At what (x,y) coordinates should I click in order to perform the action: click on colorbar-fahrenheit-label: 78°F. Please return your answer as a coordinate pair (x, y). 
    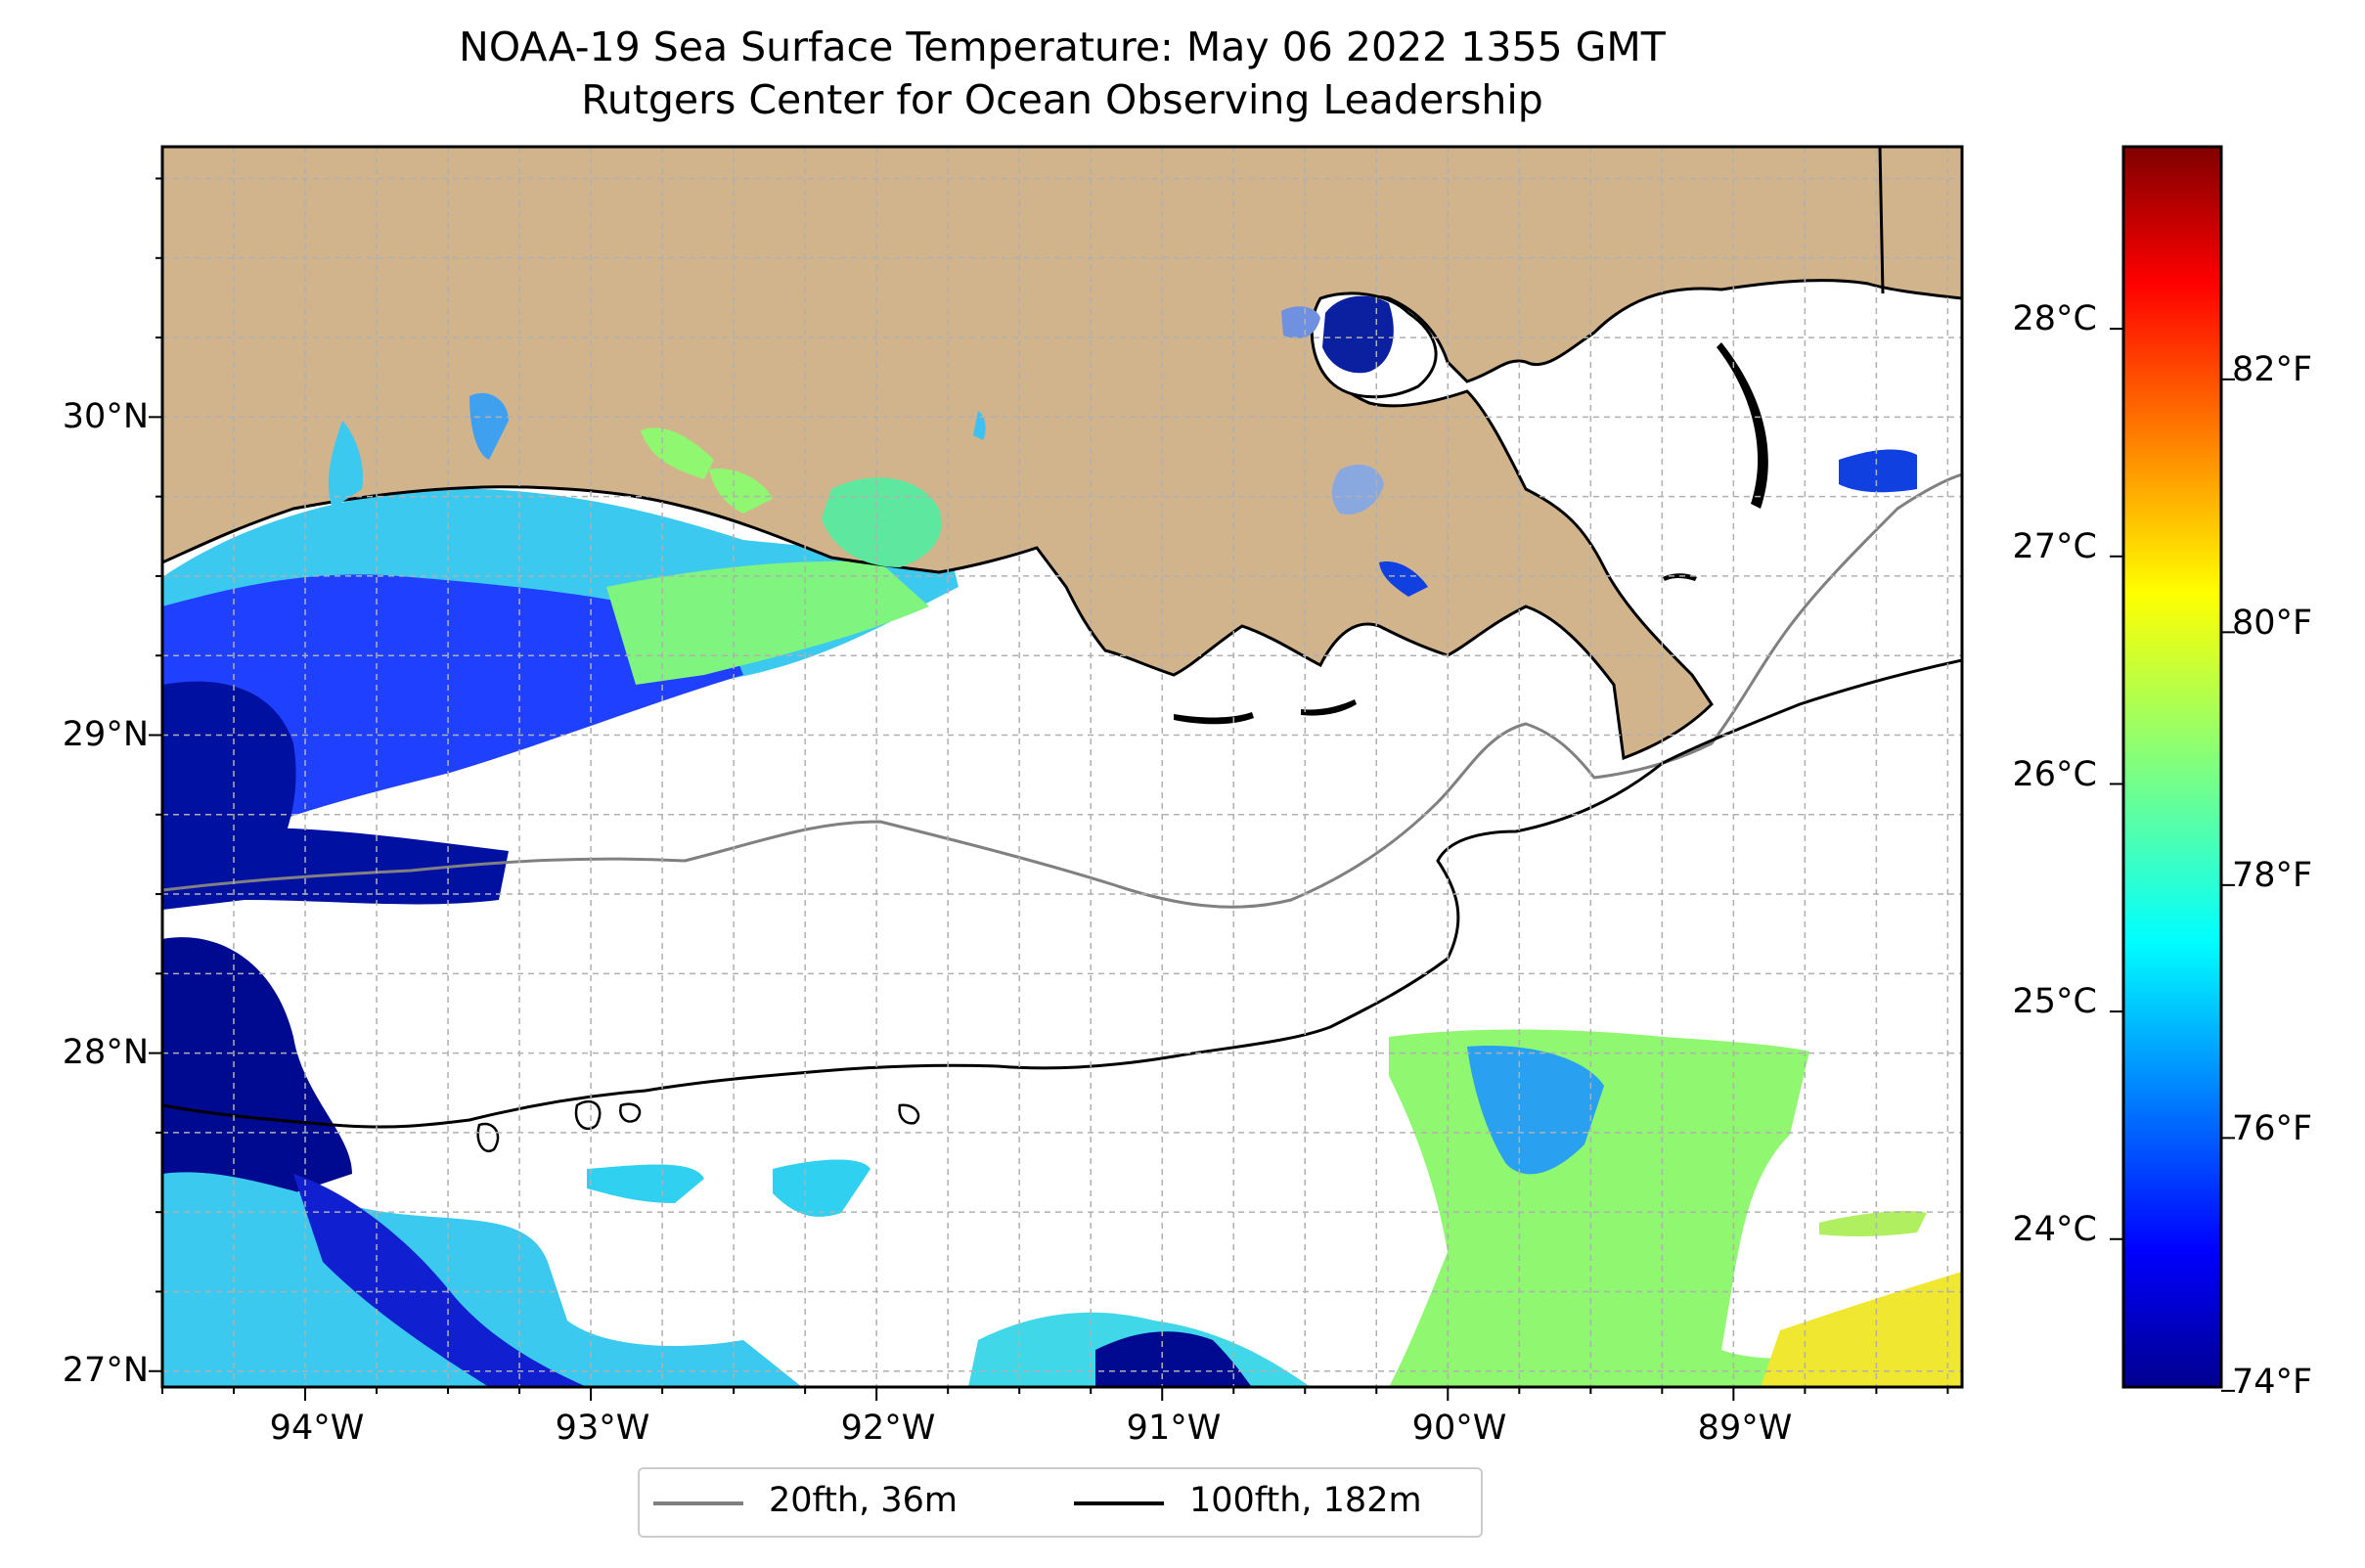
    Looking at the image, I should click on (2272, 875).